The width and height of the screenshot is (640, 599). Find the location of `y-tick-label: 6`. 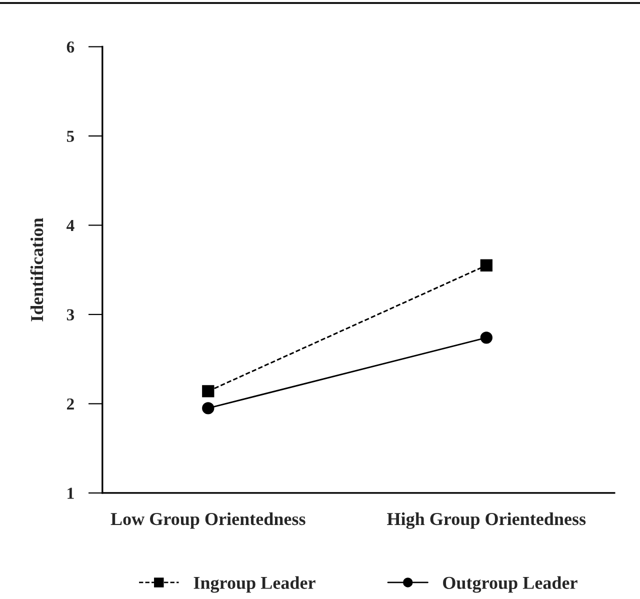

y-tick-label: 6 is located at coordinates (70, 47).